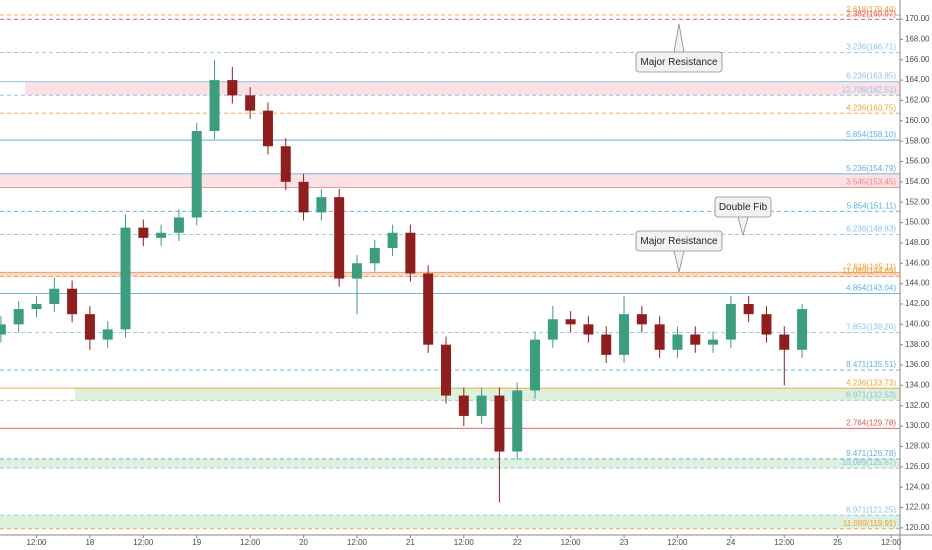 The height and width of the screenshot is (550, 932). What do you see at coordinates (917, 385) in the screenshot?
I see `y-tick-label: 134.00` at bounding box center [917, 385].